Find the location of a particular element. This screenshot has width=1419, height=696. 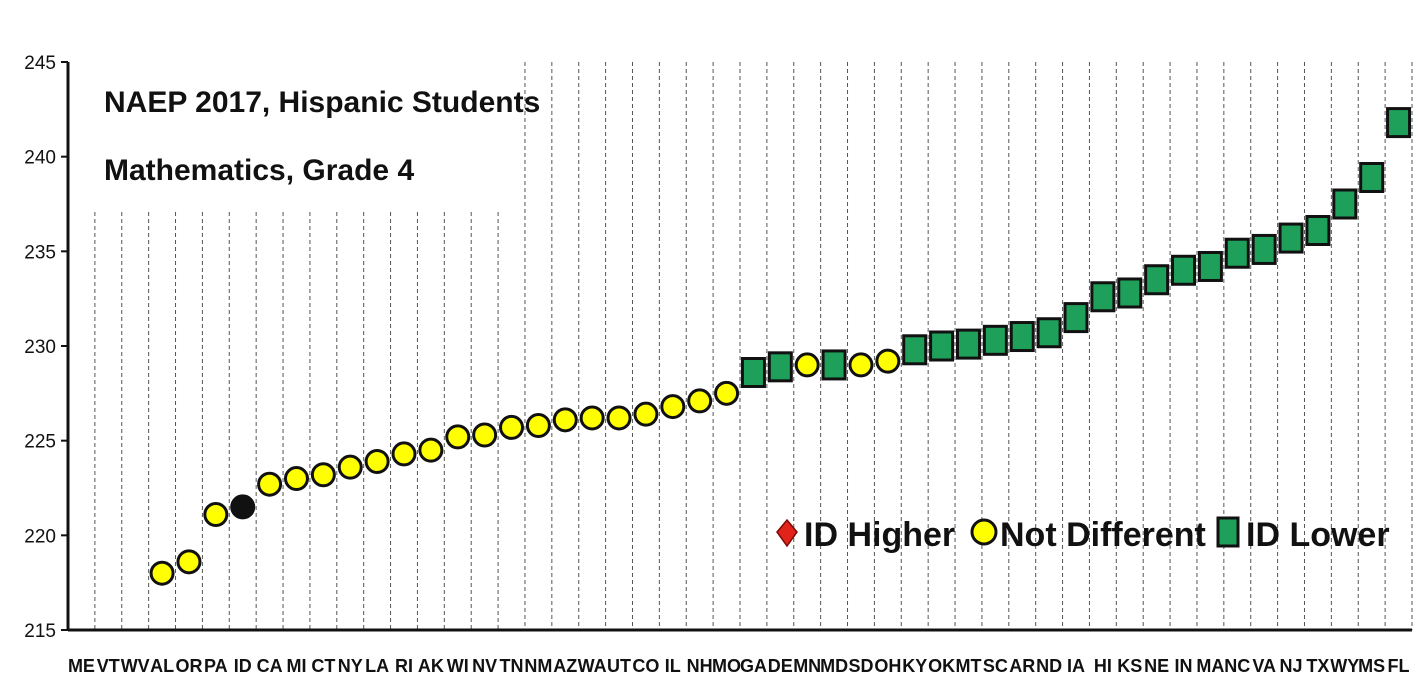

data-point-de is located at coordinates (780, 367).